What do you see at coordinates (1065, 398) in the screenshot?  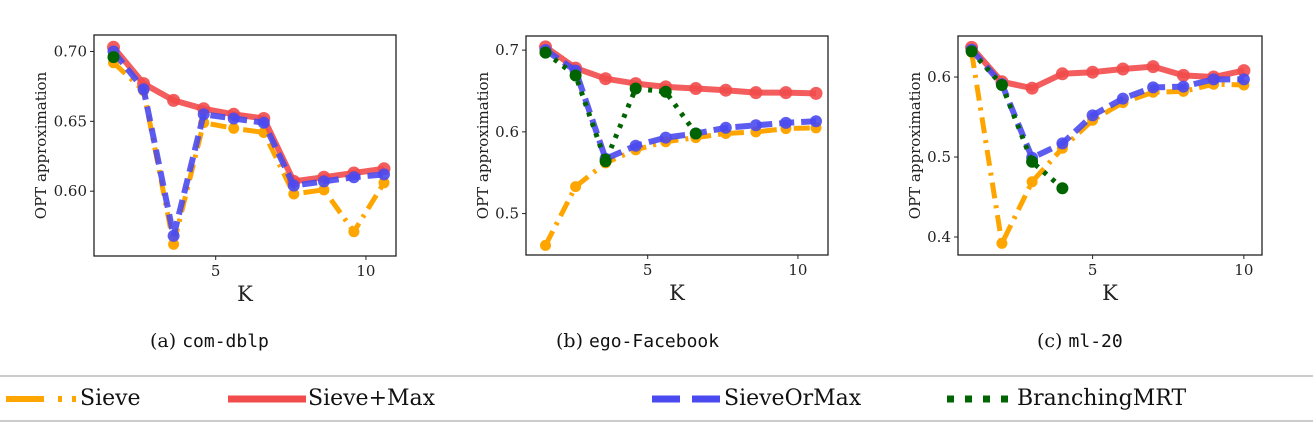 I see `legend-item-branching-mrt: BranchingMRT` at bounding box center [1065, 398].